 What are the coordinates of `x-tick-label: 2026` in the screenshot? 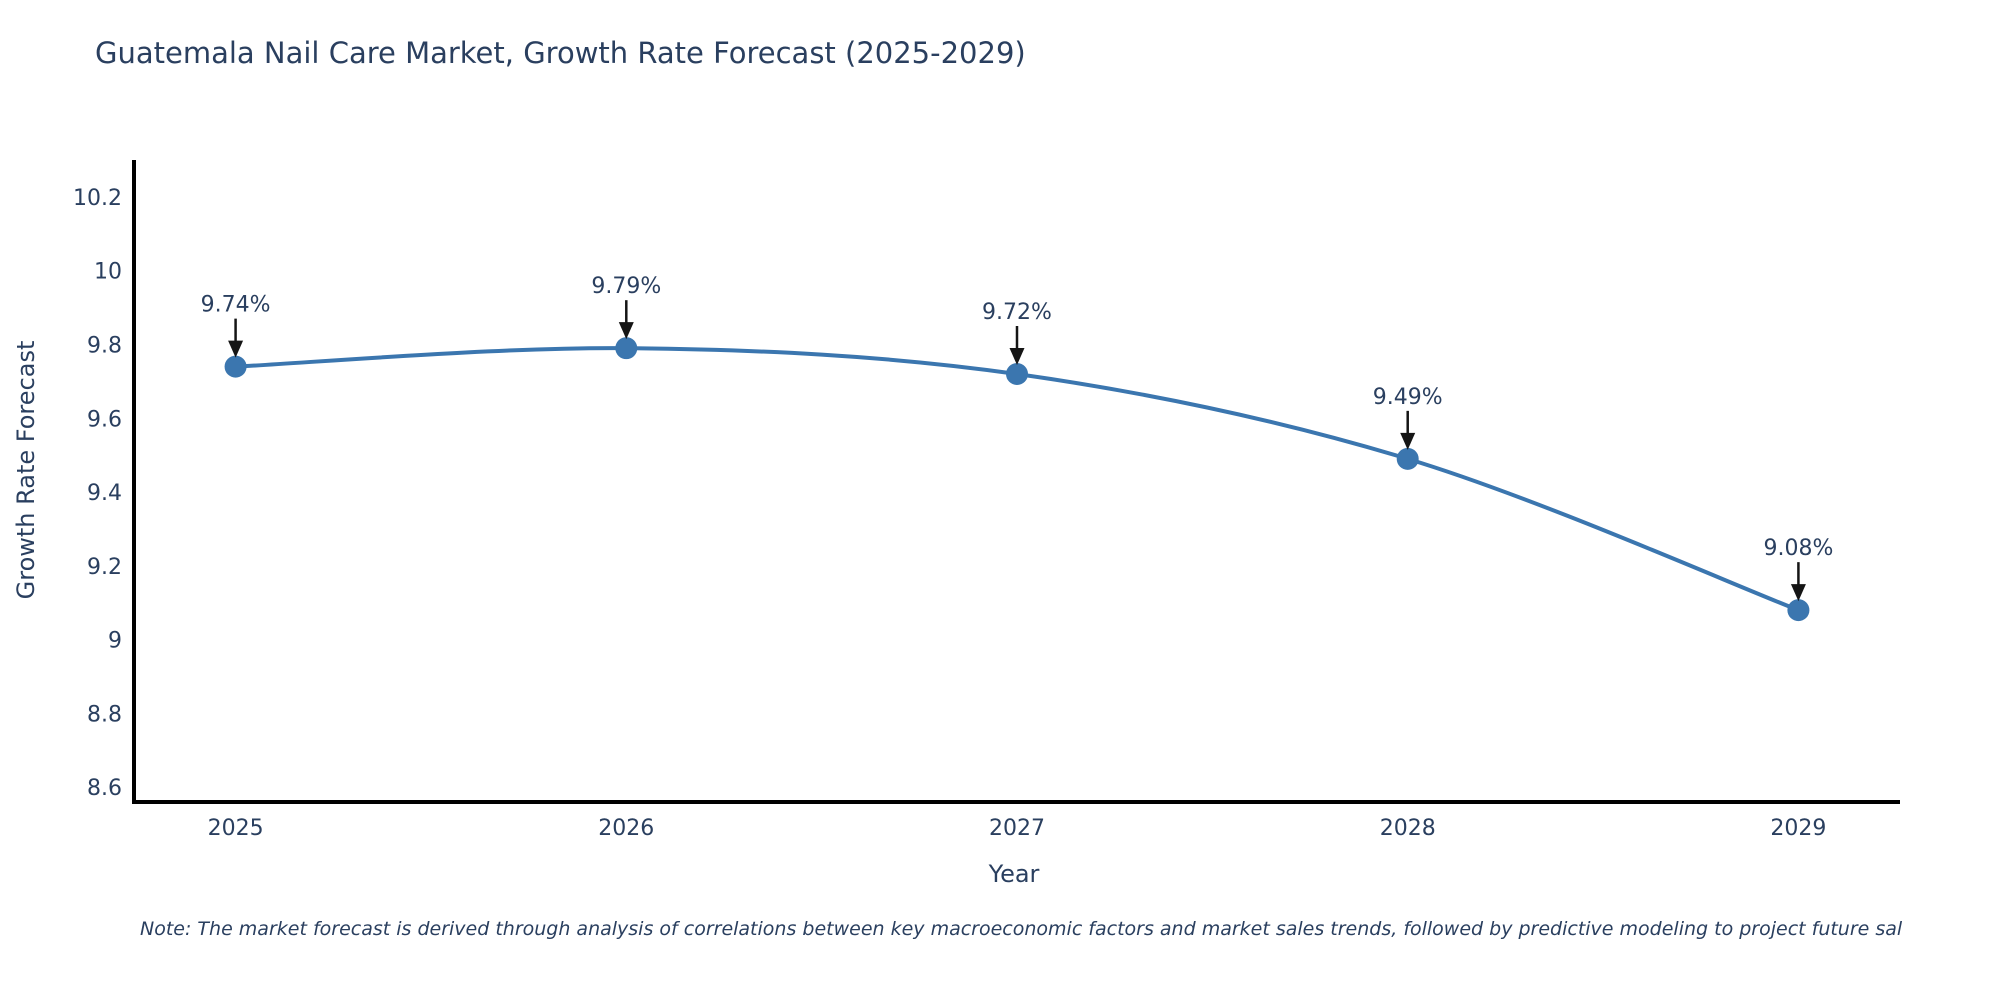 It's located at (626, 828).